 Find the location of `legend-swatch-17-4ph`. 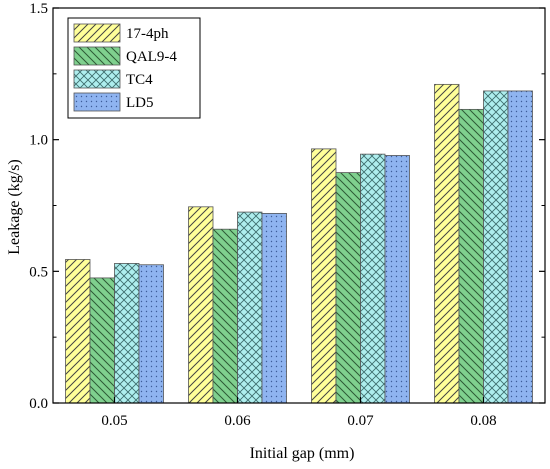

legend-swatch-17-4ph is located at coordinates (97, 33).